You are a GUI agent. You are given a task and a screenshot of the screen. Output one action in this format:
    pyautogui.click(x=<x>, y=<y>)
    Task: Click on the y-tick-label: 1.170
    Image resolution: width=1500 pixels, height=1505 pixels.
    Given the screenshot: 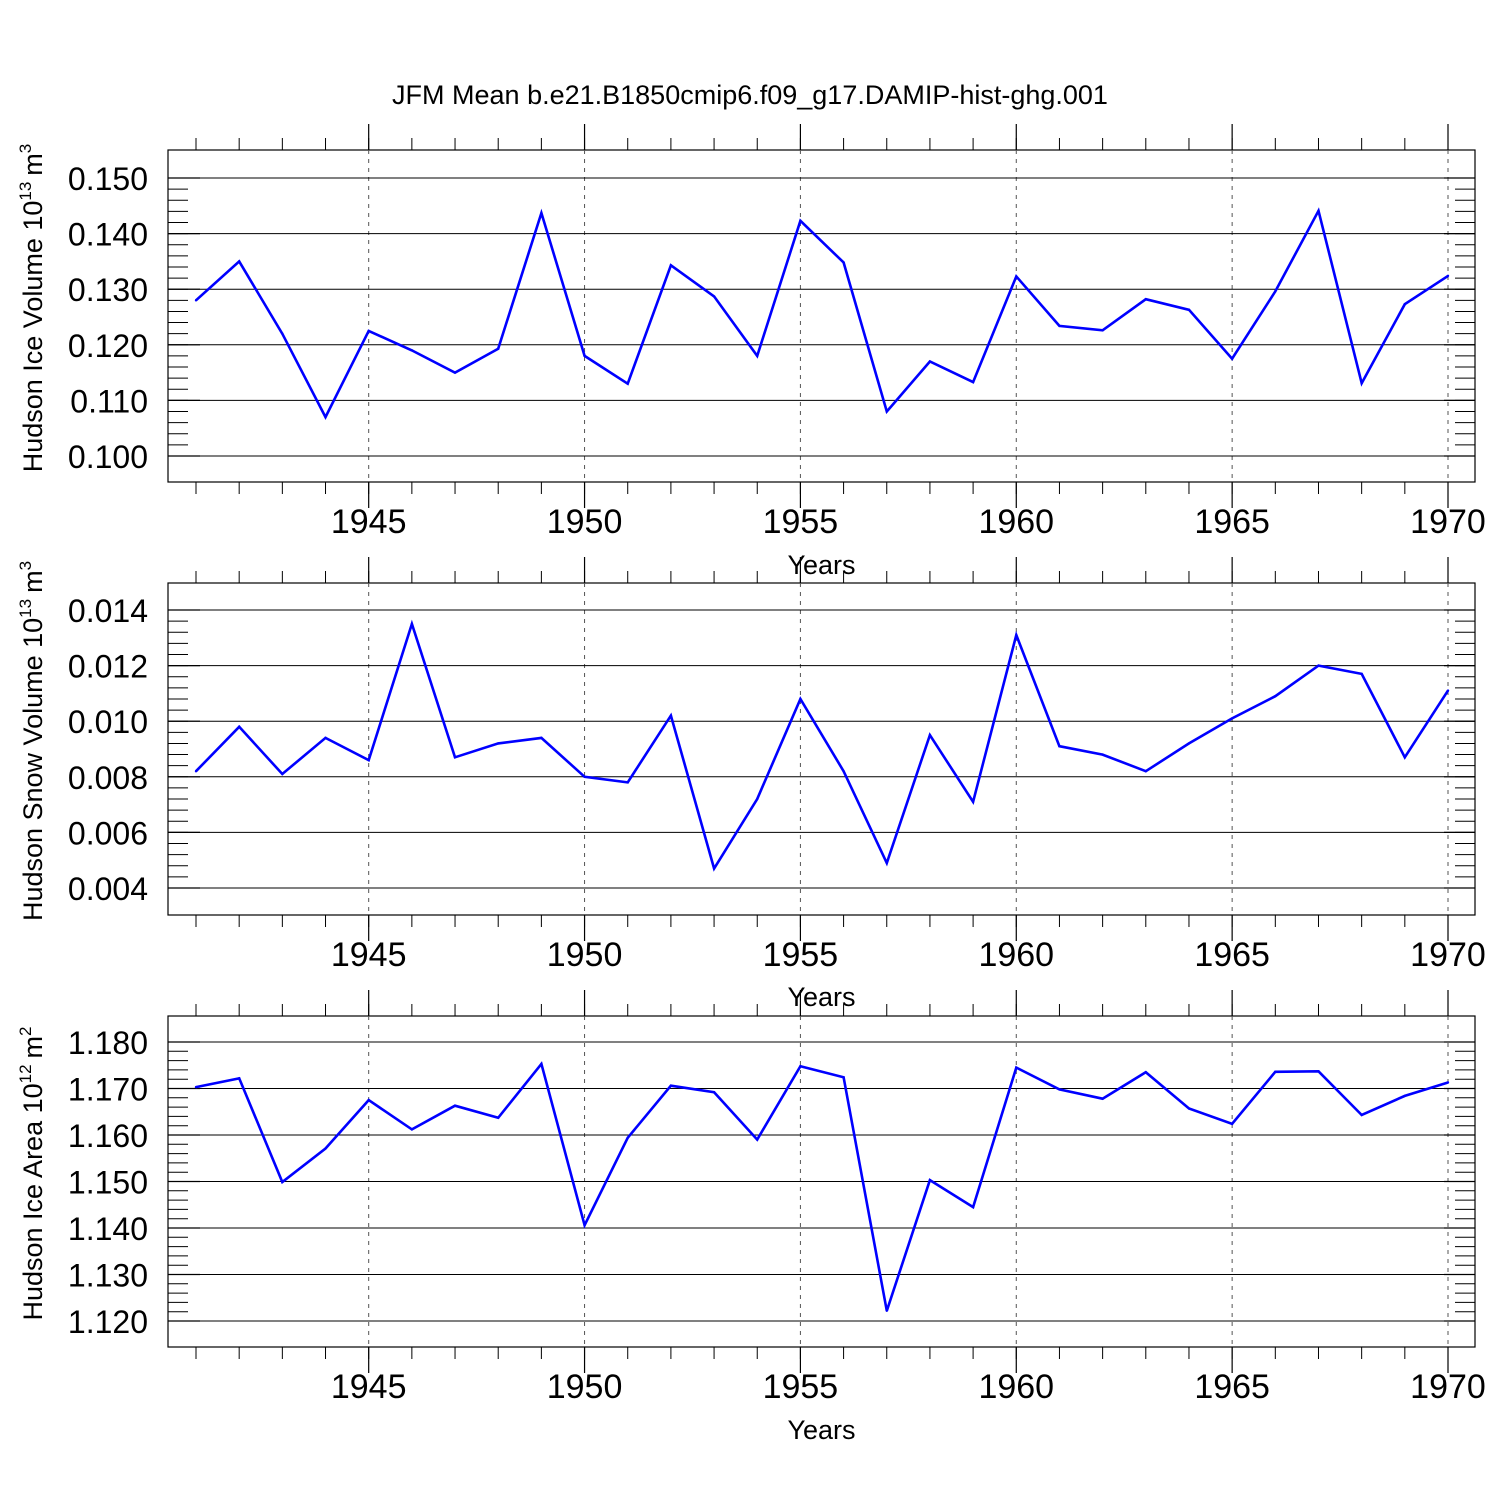 What is the action you would take?
    pyautogui.click(x=108, y=1090)
    